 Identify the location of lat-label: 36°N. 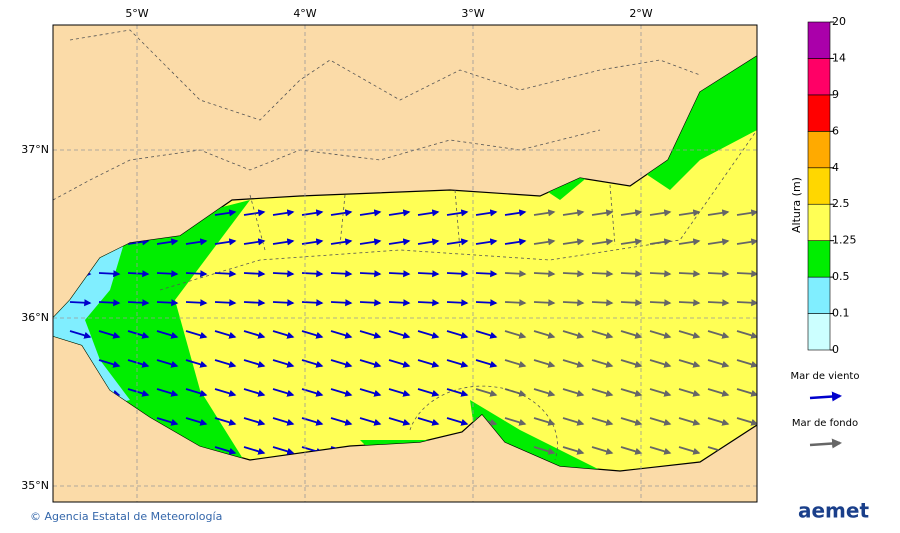
(35, 317).